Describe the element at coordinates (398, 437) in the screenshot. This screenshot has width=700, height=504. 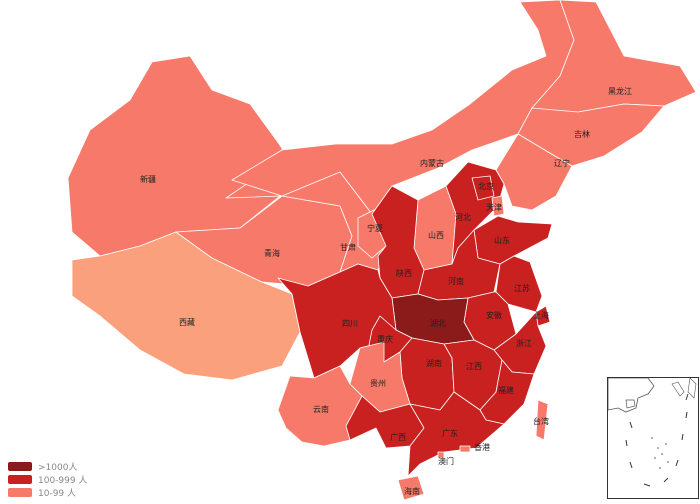
I see `label-guangxi: 广西` at that location.